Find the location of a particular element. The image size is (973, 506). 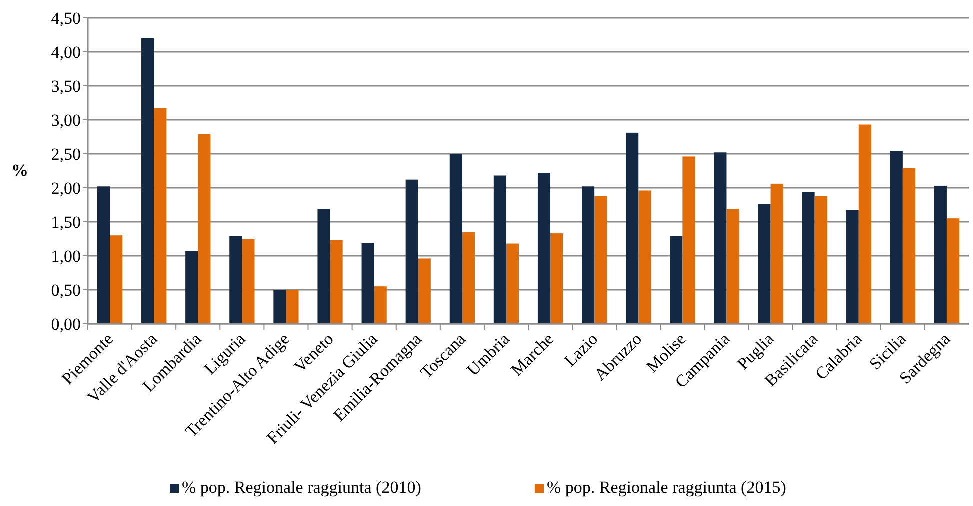

legend-label: % pop. Regionale raggiunta (2010) is located at coordinates (302, 487).